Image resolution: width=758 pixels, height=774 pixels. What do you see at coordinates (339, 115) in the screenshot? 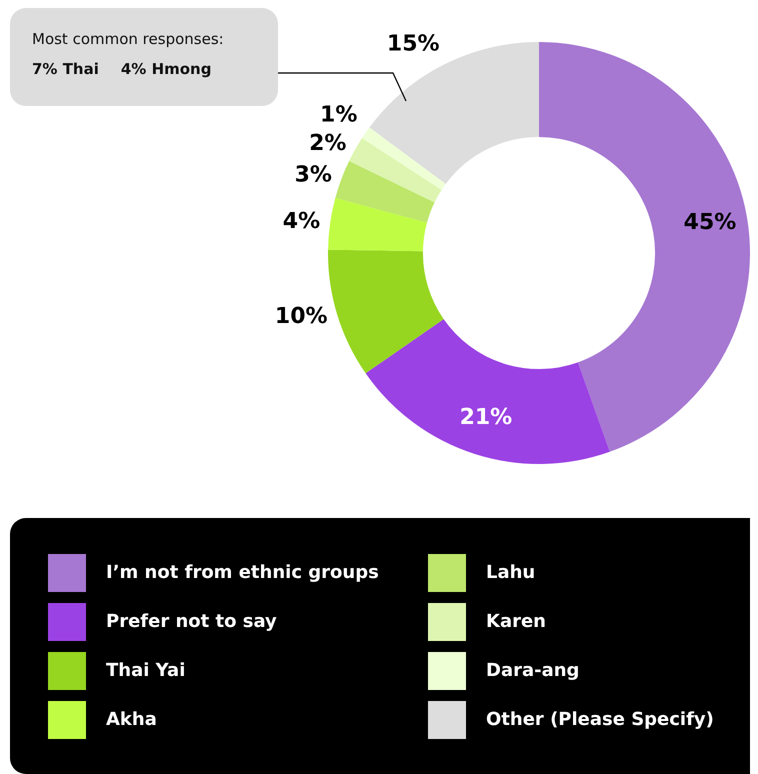
I see `data-label: 1%` at bounding box center [339, 115].